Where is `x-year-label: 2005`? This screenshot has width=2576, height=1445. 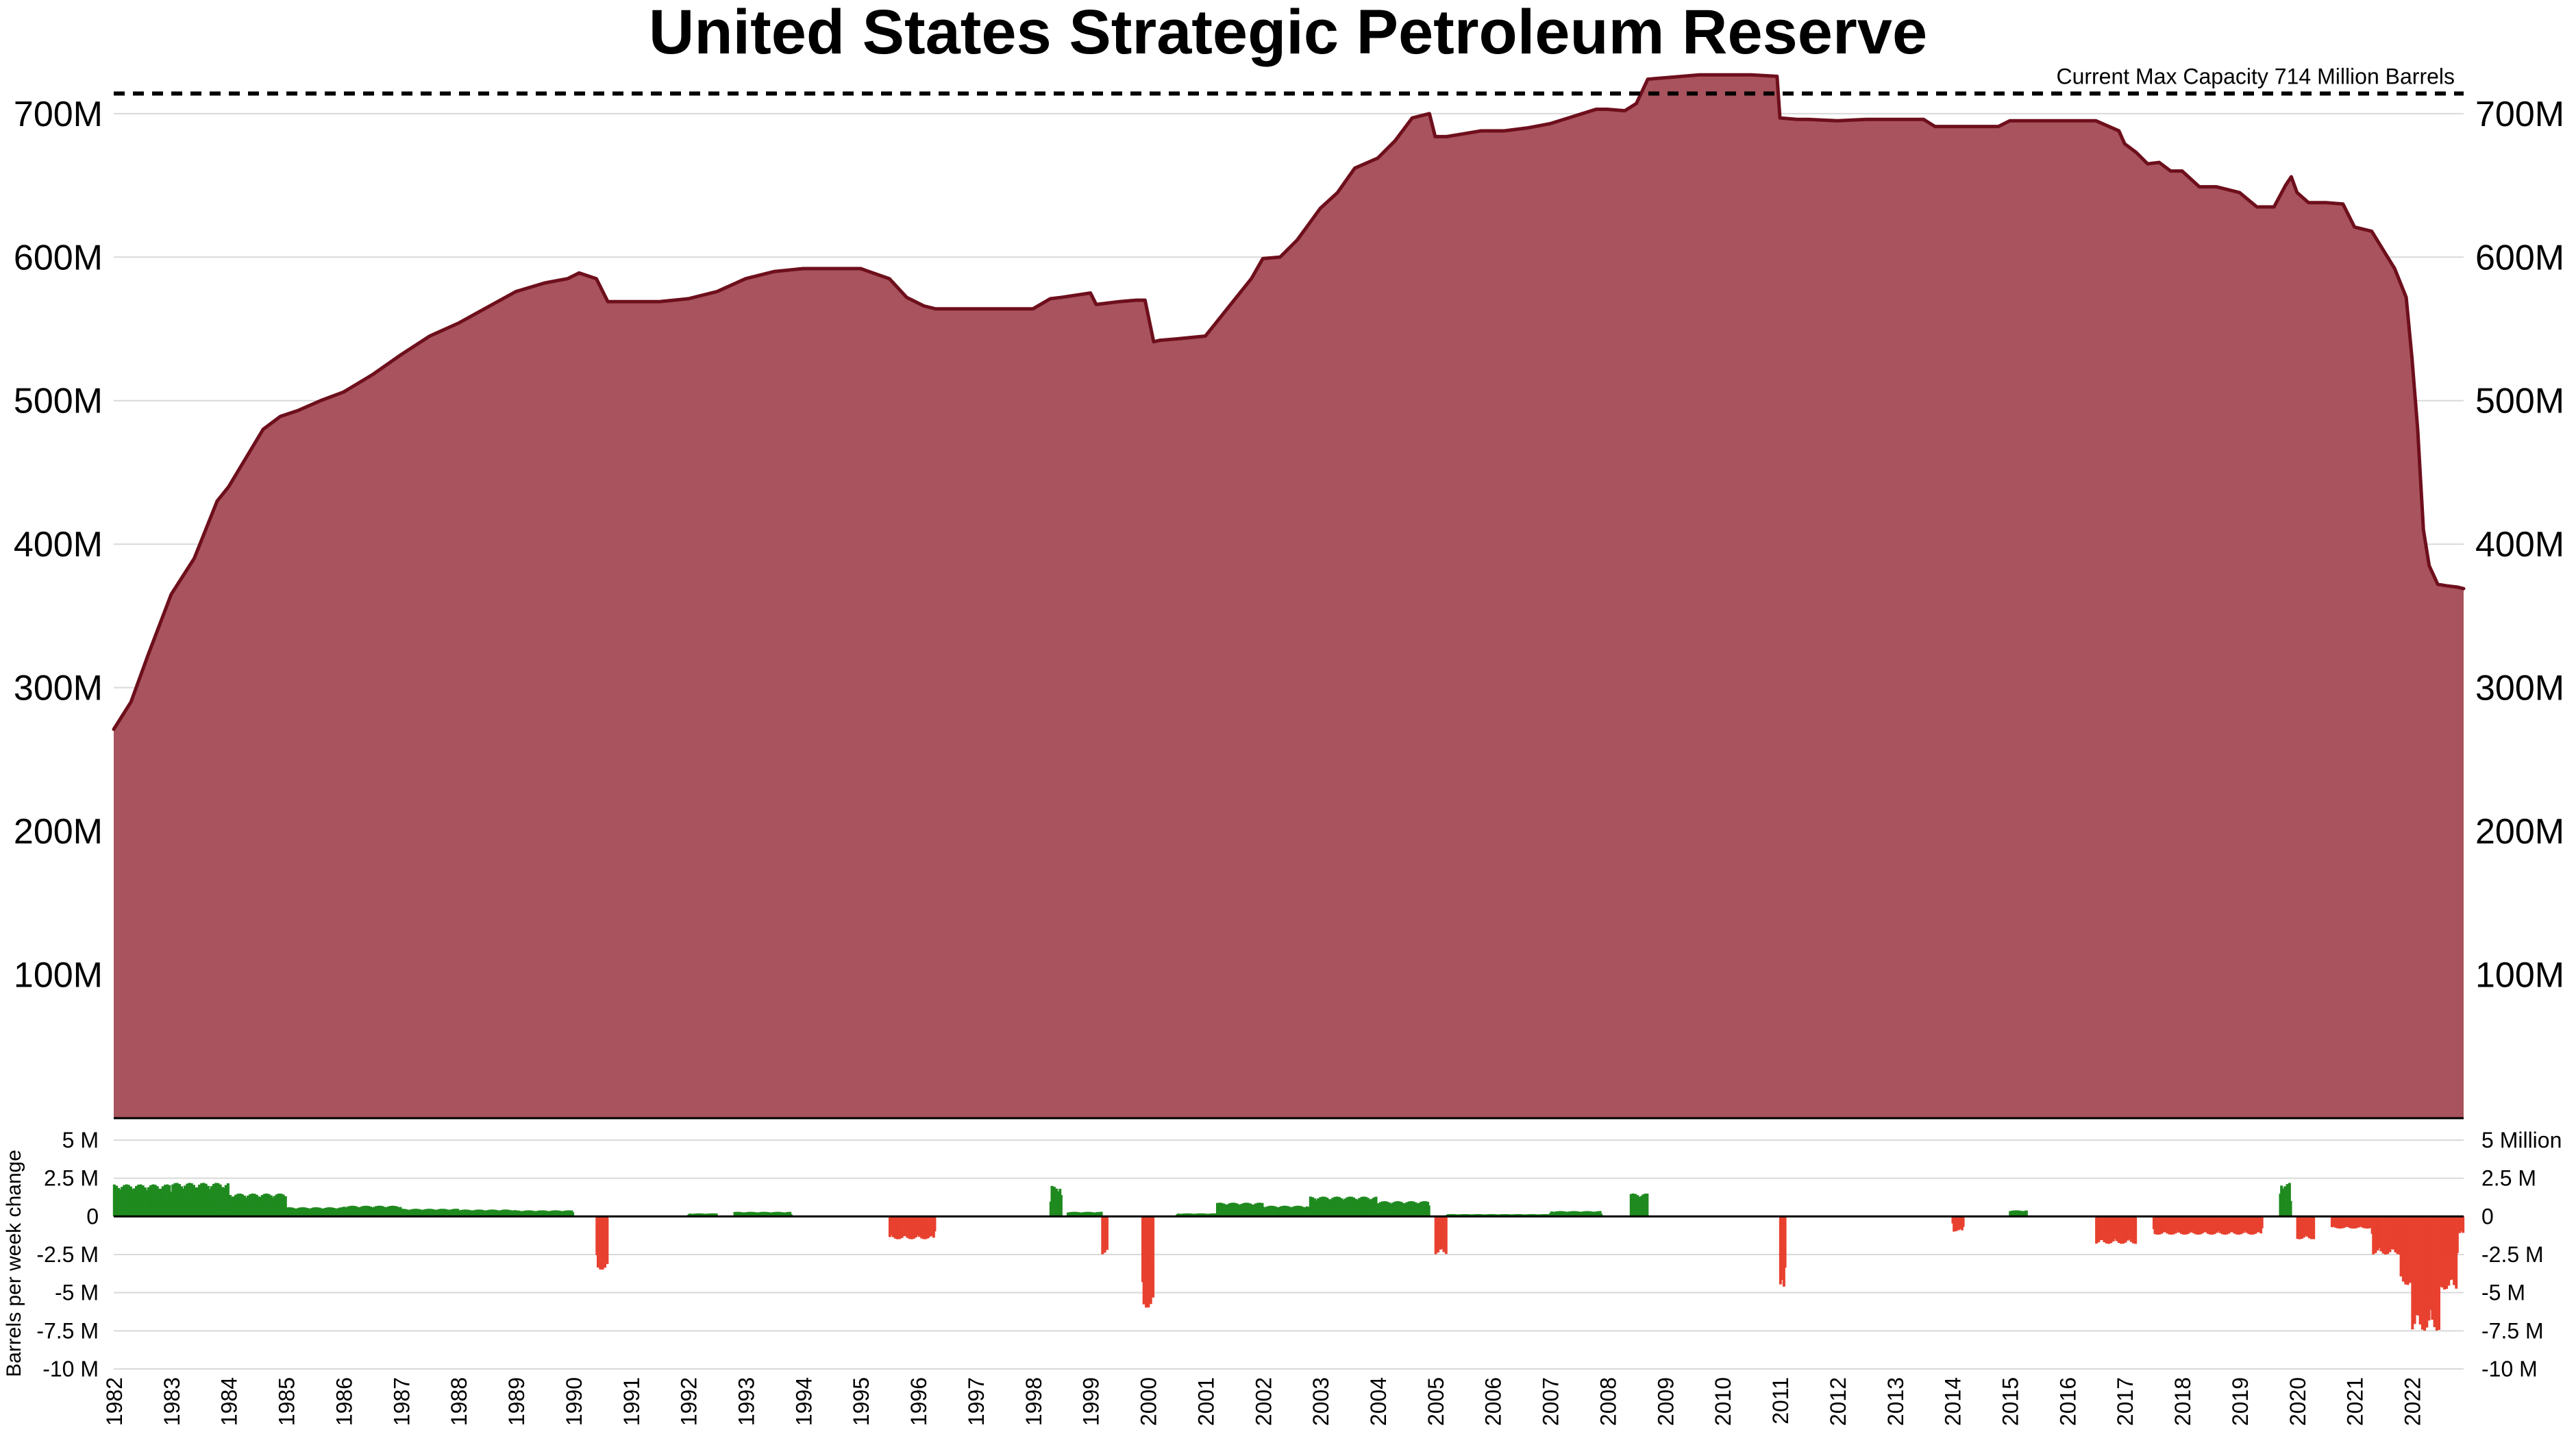 x-year-label: 2005 is located at coordinates (1436, 1401).